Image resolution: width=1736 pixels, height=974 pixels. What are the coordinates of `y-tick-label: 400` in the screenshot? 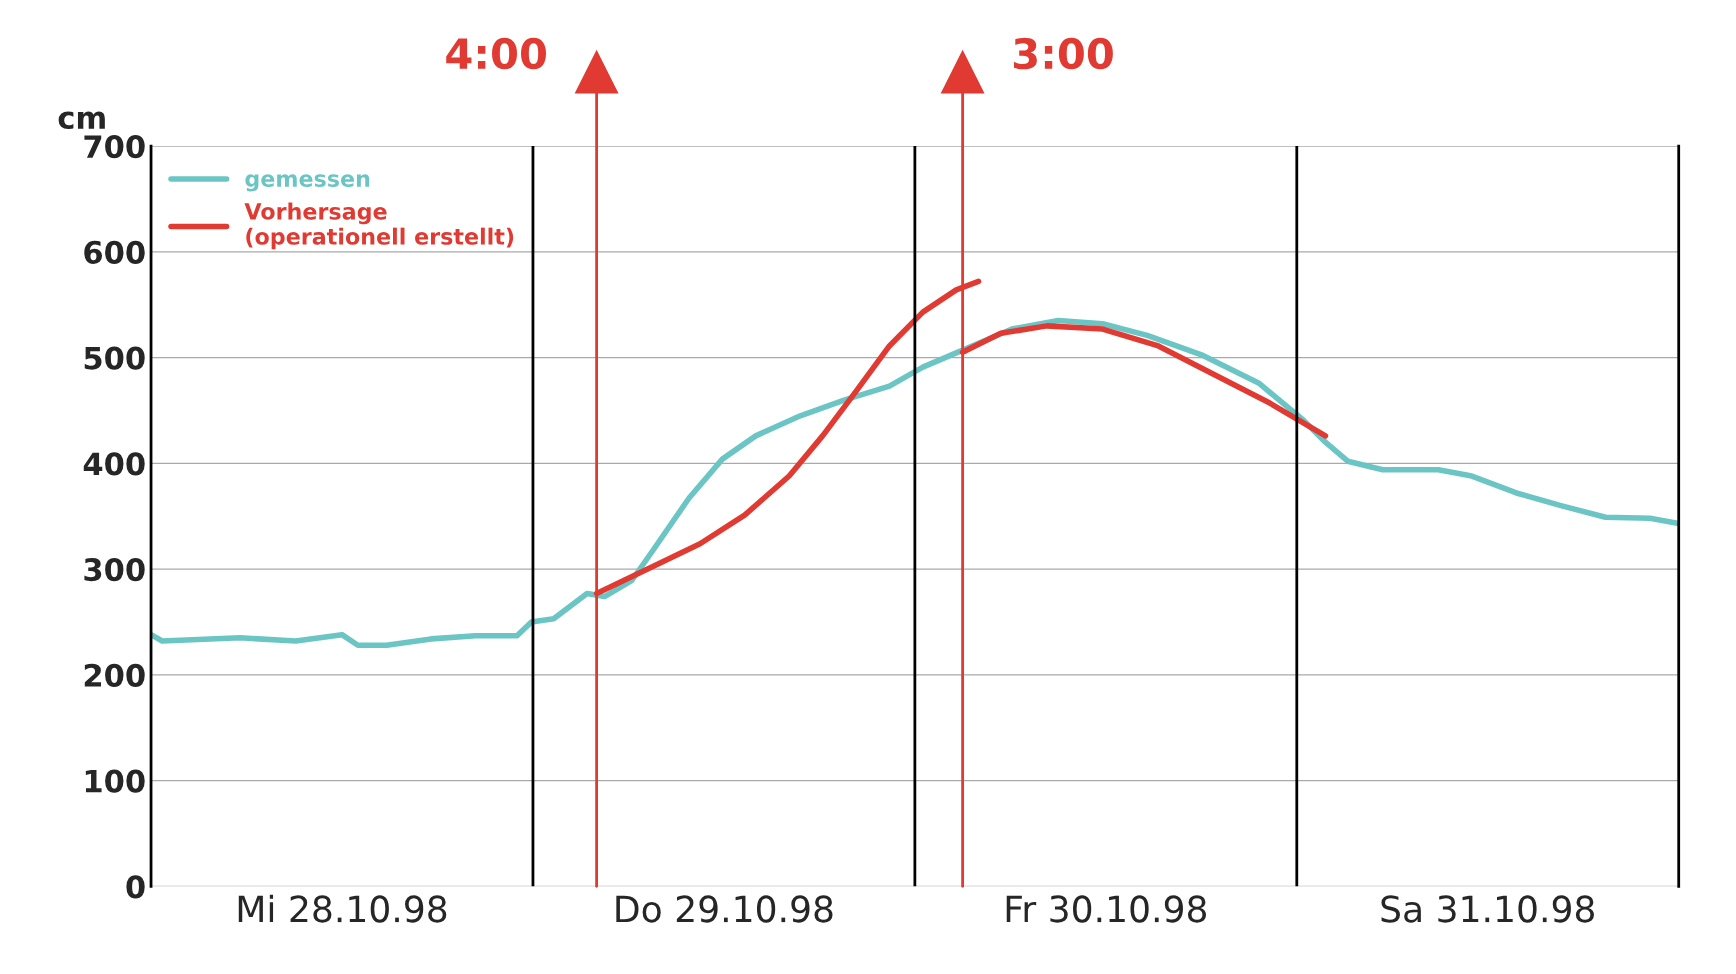 It's located at (114, 464).